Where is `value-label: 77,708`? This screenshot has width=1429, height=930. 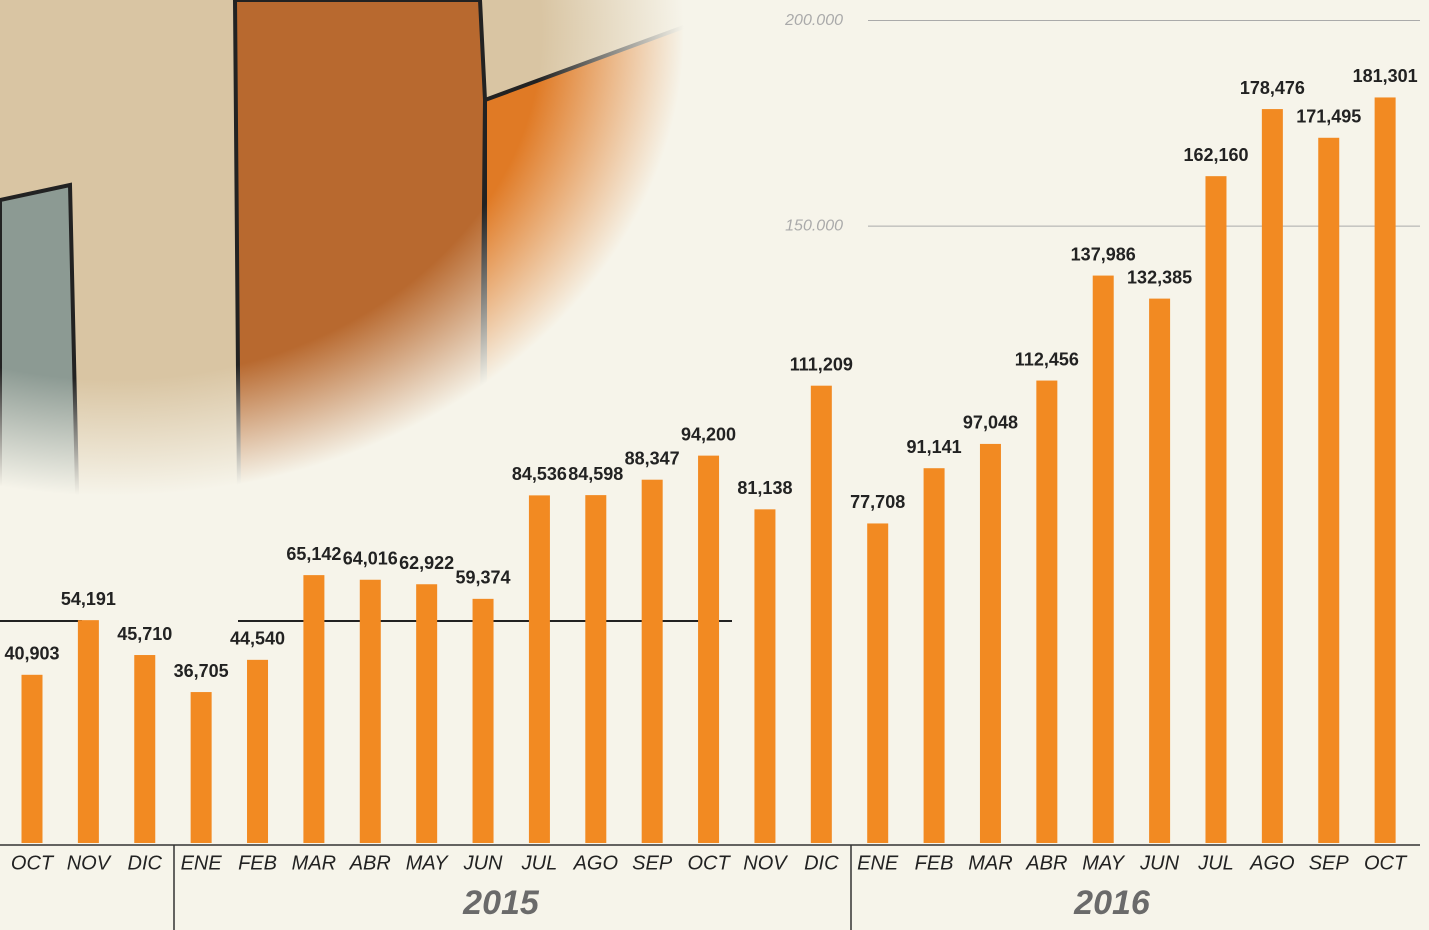 value-label: 77,708 is located at coordinates (877, 502).